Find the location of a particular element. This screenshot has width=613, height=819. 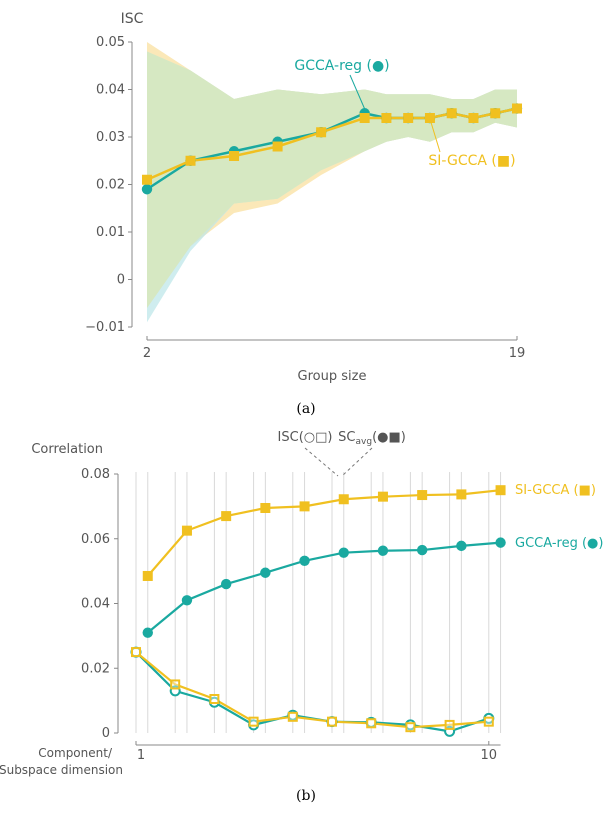

annotation-gcca-reg: GCCA-reg (●) is located at coordinates (341, 66).